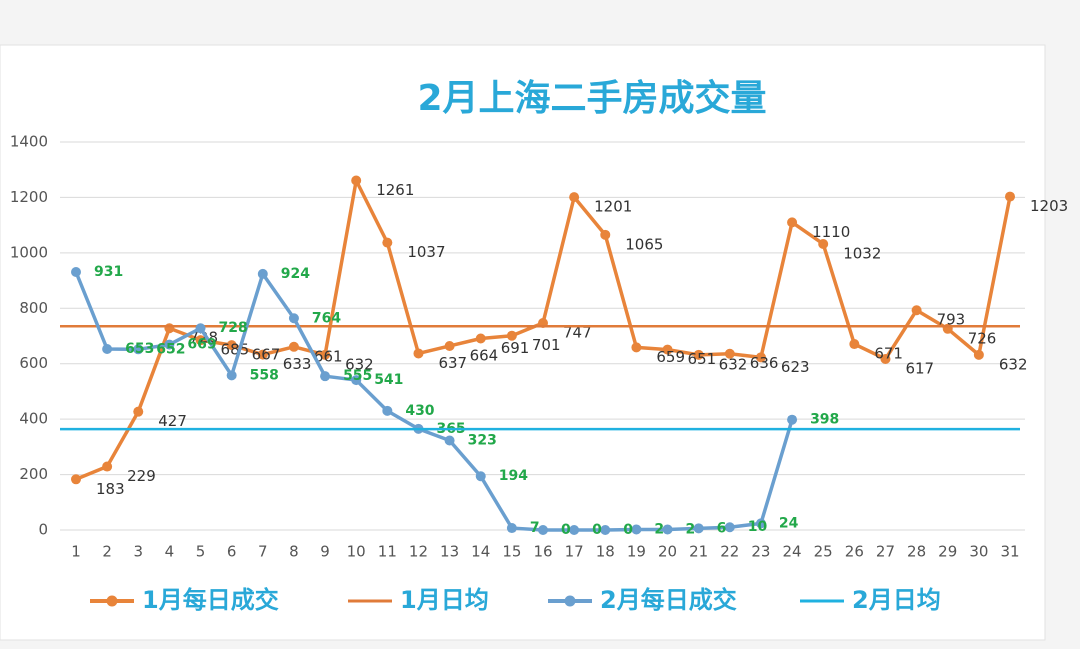 This screenshot has height=649, width=1080. I want to click on data-label: 1261, so click(395, 190).